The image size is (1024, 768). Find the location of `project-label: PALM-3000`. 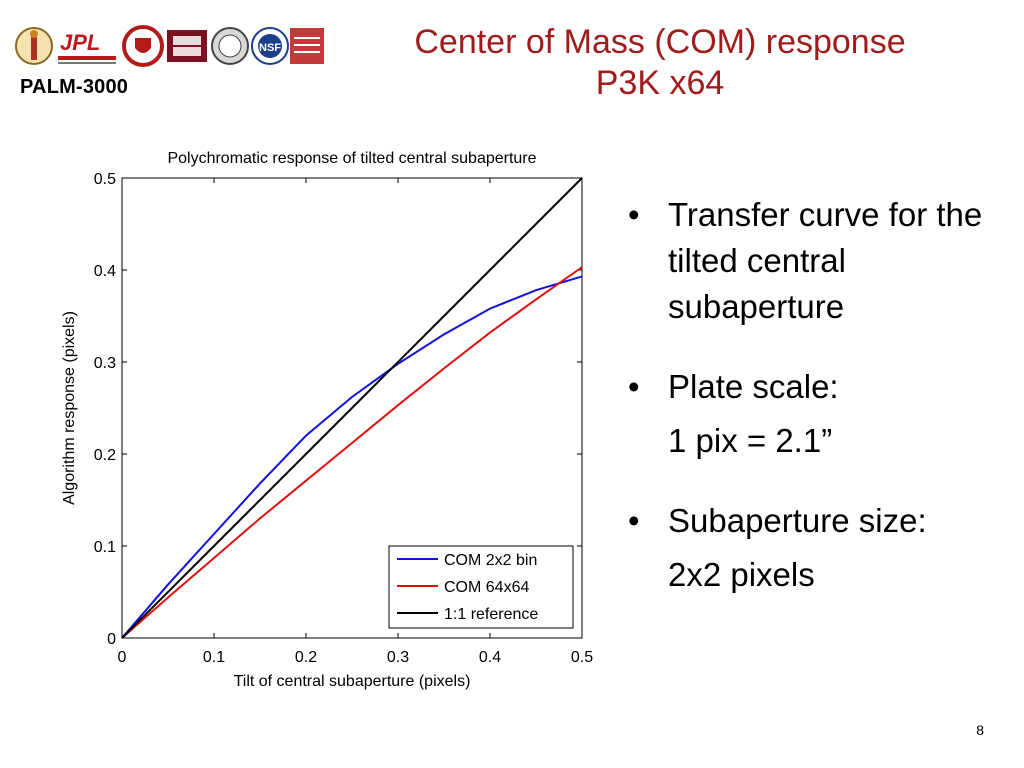

project-label: PALM-3000 is located at coordinates (74, 87).